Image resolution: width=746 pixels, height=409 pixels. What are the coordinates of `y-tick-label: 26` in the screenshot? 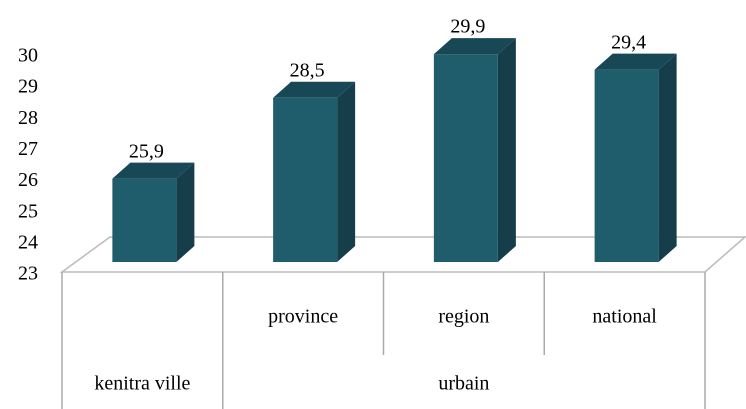 It's located at (28, 180).